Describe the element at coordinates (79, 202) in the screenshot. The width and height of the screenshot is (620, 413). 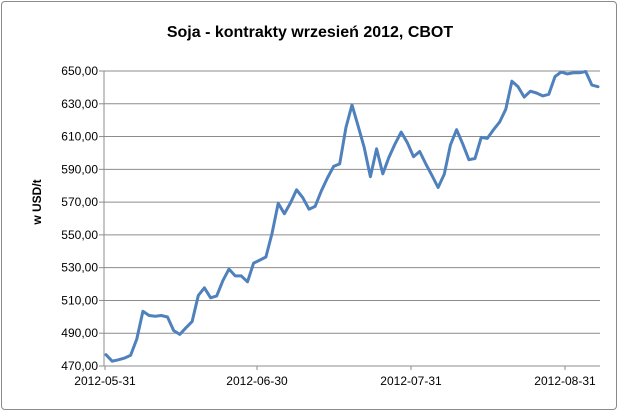
I see `y-tick-label: 570,00` at that location.